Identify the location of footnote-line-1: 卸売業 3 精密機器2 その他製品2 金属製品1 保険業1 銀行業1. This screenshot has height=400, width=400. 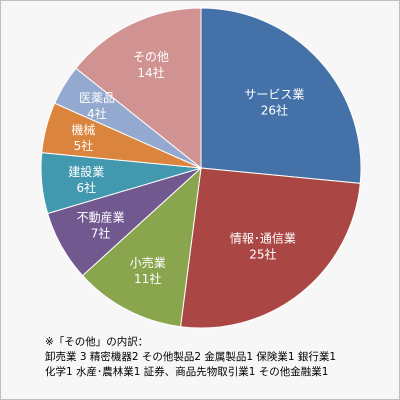
(191, 357).